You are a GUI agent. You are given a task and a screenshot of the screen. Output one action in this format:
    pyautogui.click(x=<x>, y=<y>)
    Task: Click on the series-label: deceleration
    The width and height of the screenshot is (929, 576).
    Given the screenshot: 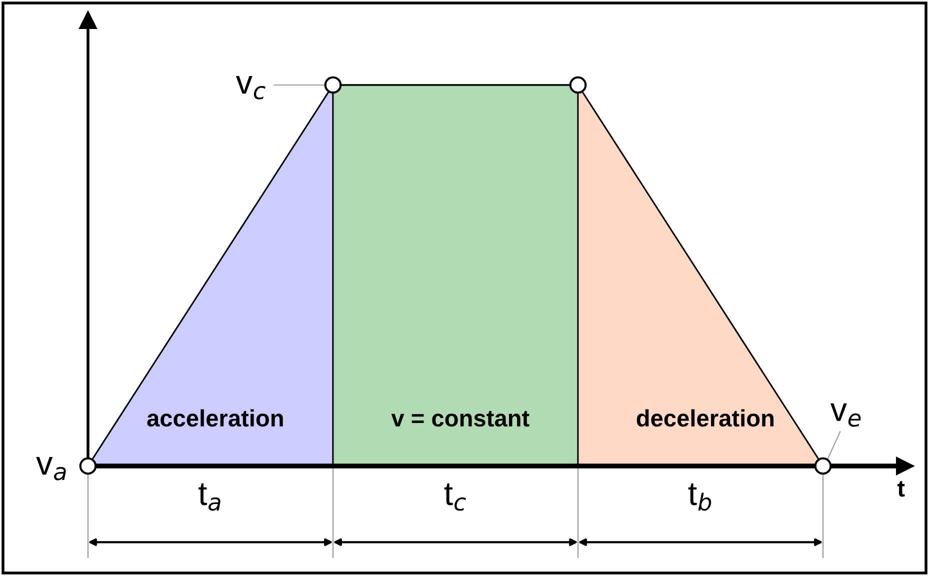 What is the action you would take?
    pyautogui.click(x=705, y=418)
    